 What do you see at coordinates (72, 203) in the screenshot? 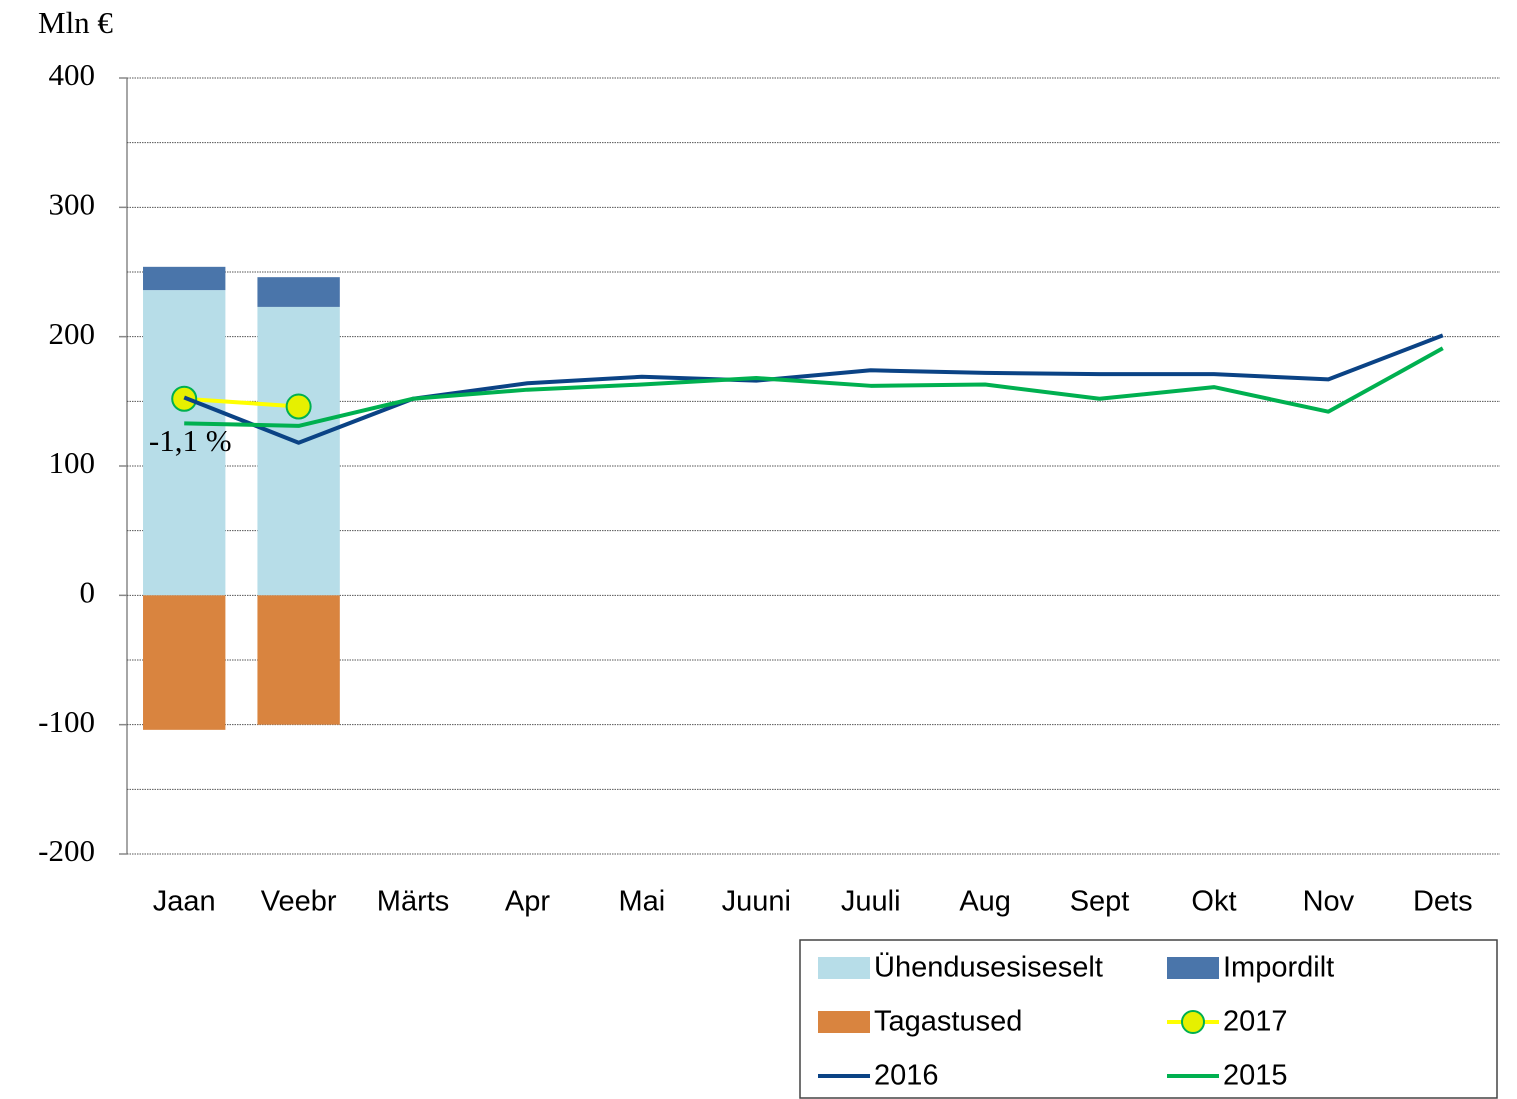
I see `y-tick-label: 300` at bounding box center [72, 203].